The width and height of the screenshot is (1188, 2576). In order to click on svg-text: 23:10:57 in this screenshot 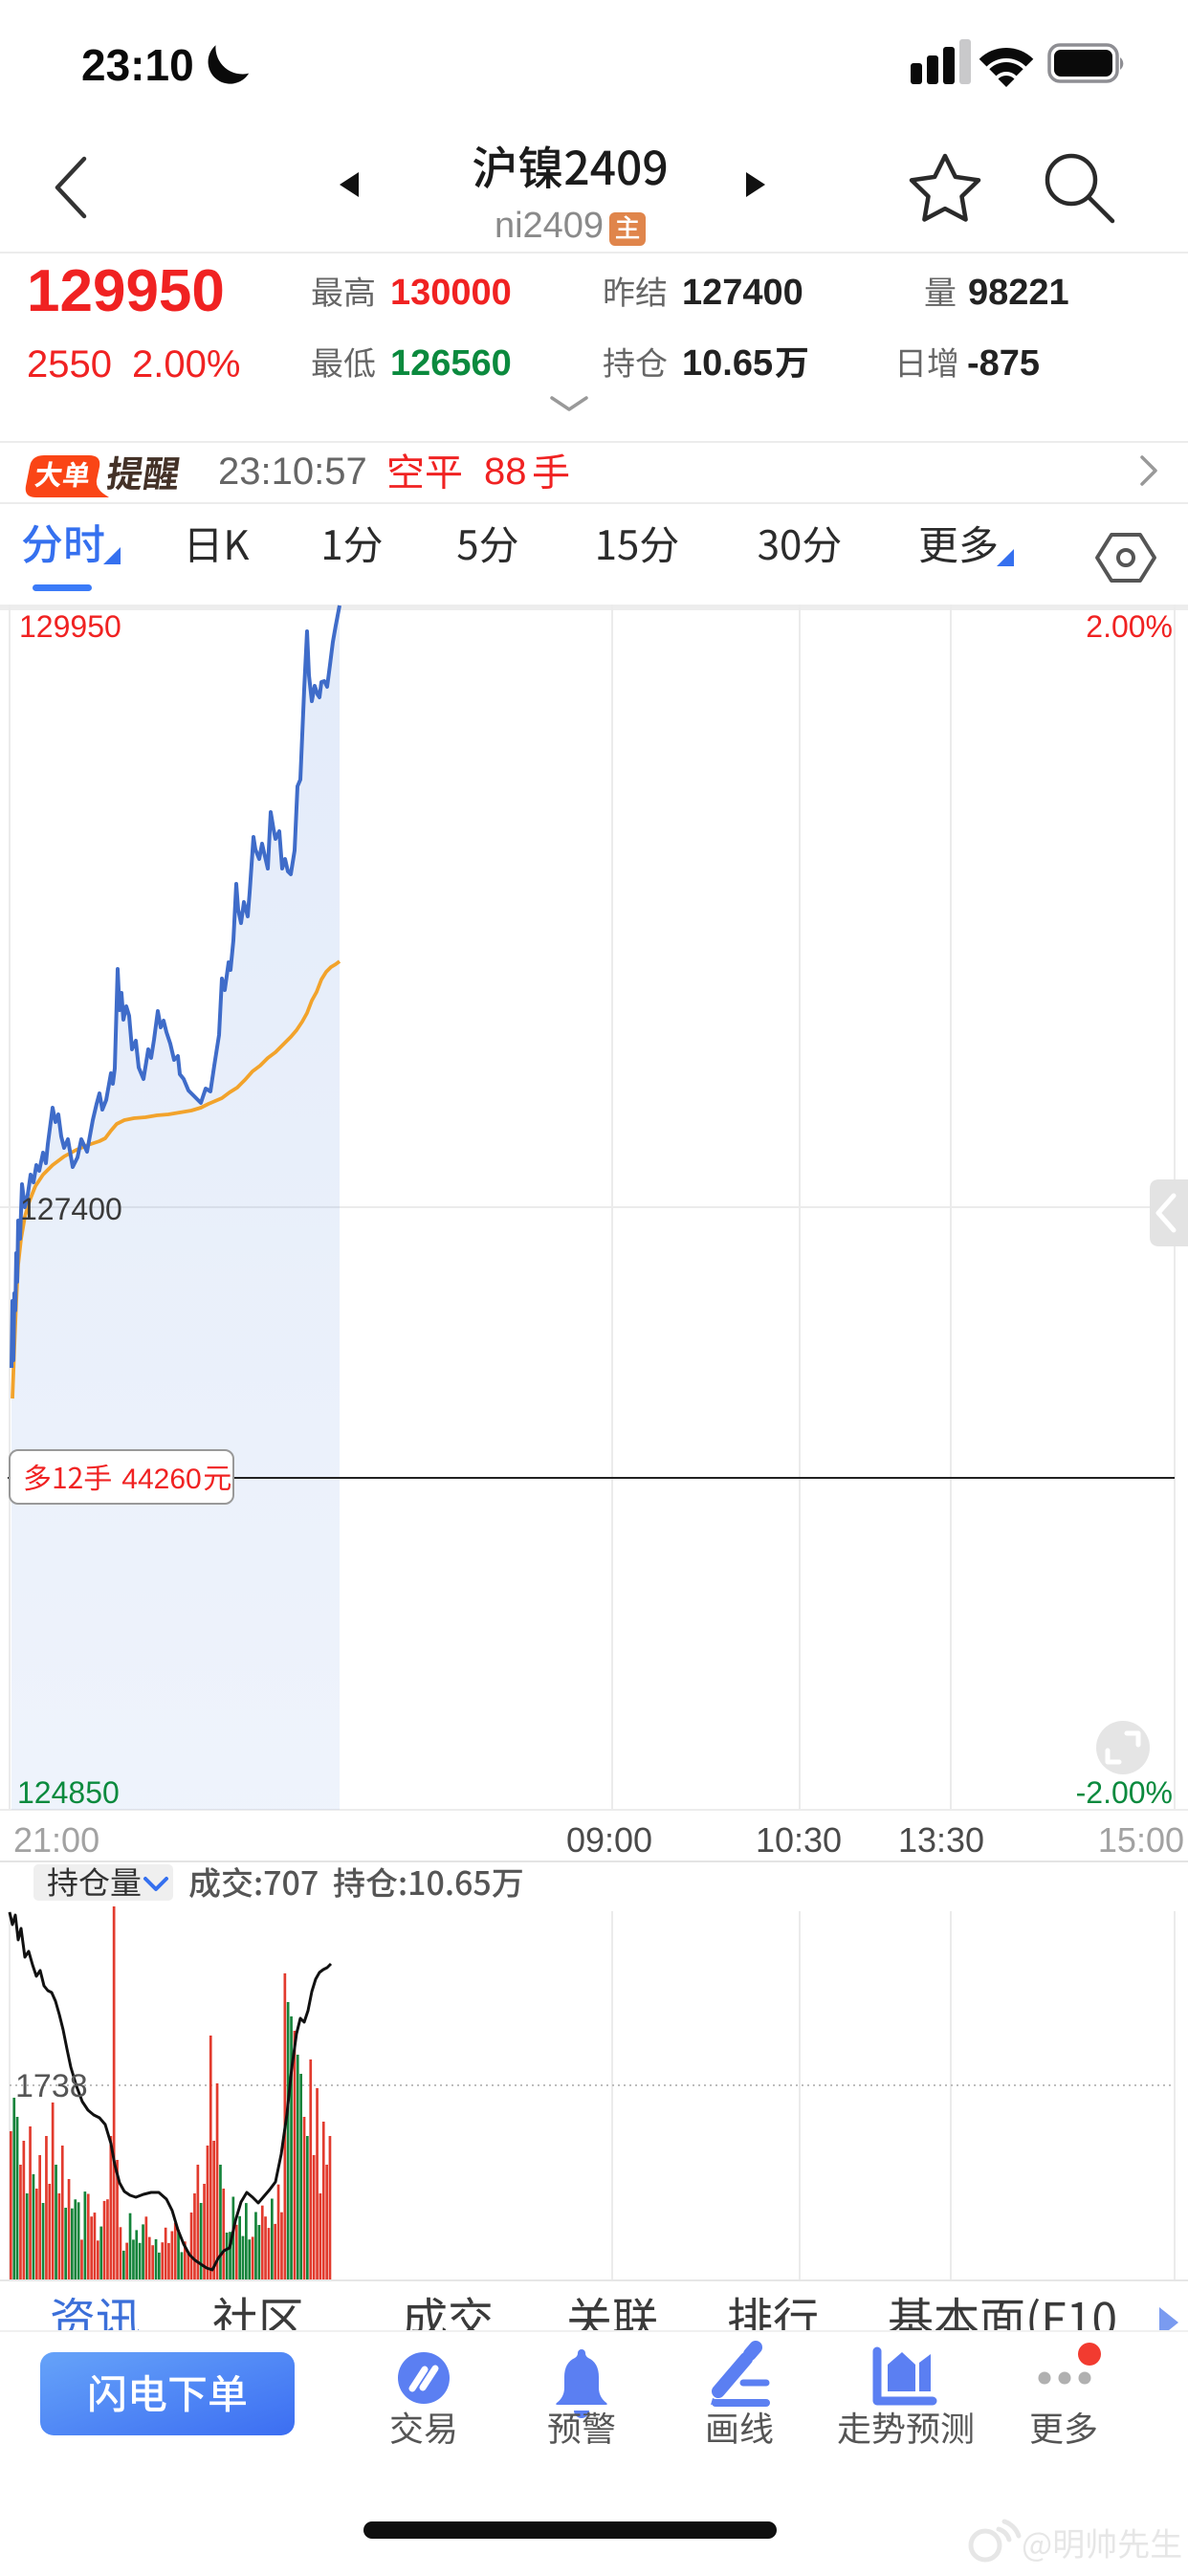, I will do `click(292, 472)`.